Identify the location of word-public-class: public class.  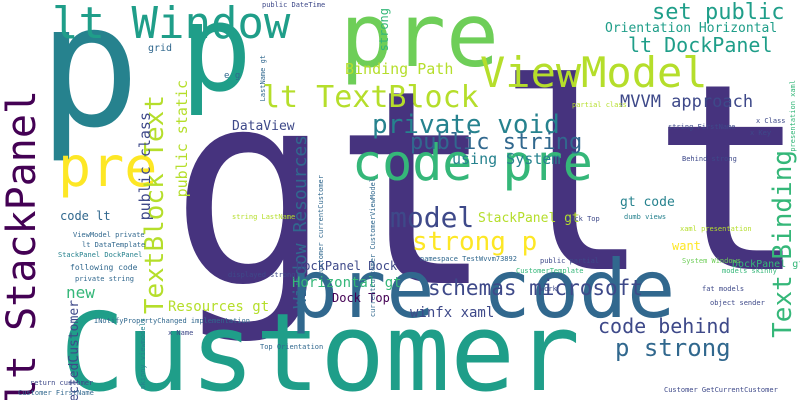
(145, 166).